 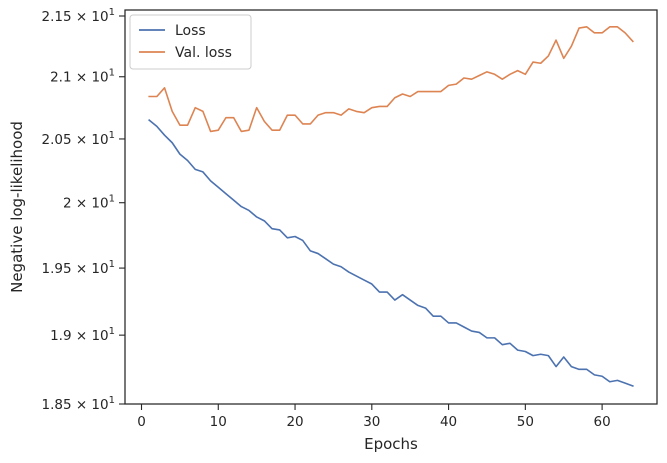 What do you see at coordinates (525, 422) in the screenshot?
I see `x-tick-label: 50` at bounding box center [525, 422].